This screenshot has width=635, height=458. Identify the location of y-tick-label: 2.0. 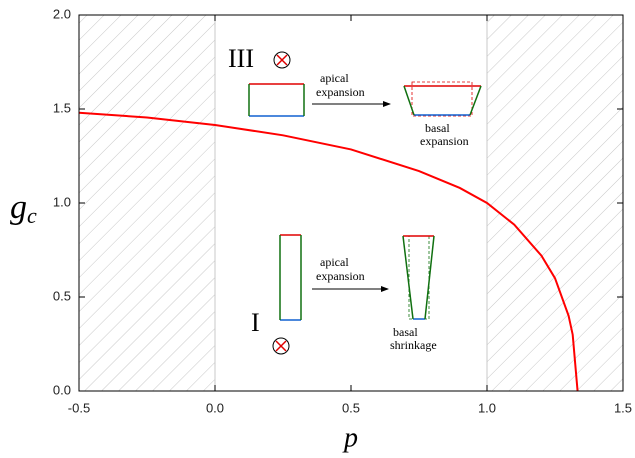
(62, 13).